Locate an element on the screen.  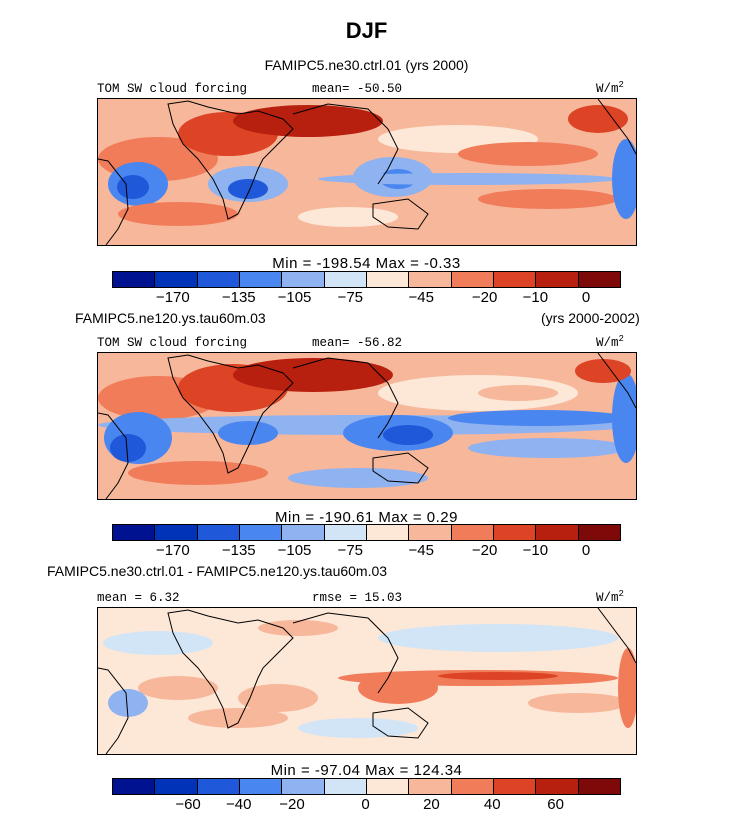
panel1-mean-label: mean= -50.50 is located at coordinates (357, 89).